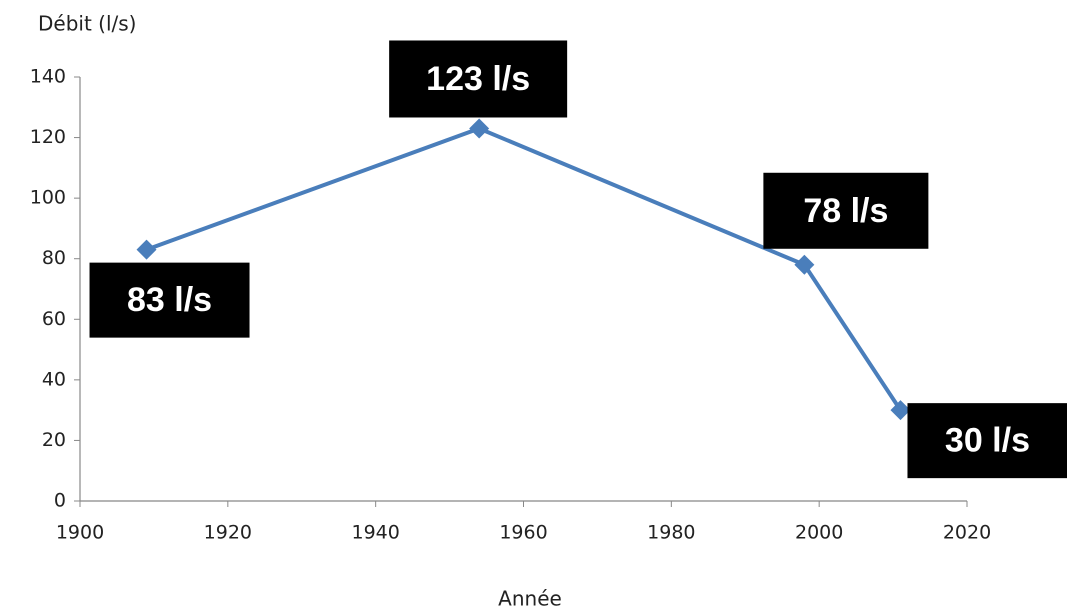 This screenshot has height=614, width=1067. What do you see at coordinates (819, 533) in the screenshot?
I see `x-tick-label: 2000` at bounding box center [819, 533].